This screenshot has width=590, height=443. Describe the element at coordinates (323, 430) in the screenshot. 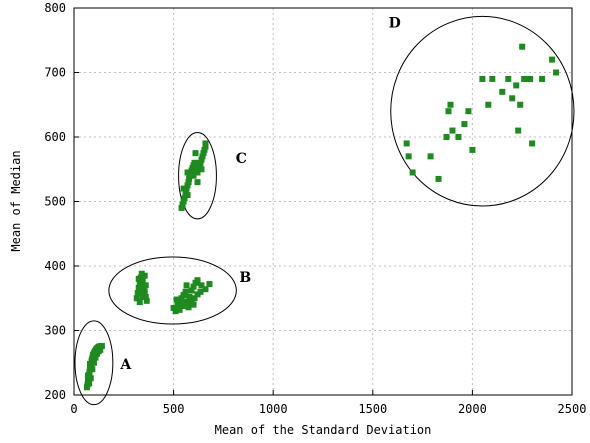

I see `x-axis-title: Mean of the Standard Deviation` at that location.